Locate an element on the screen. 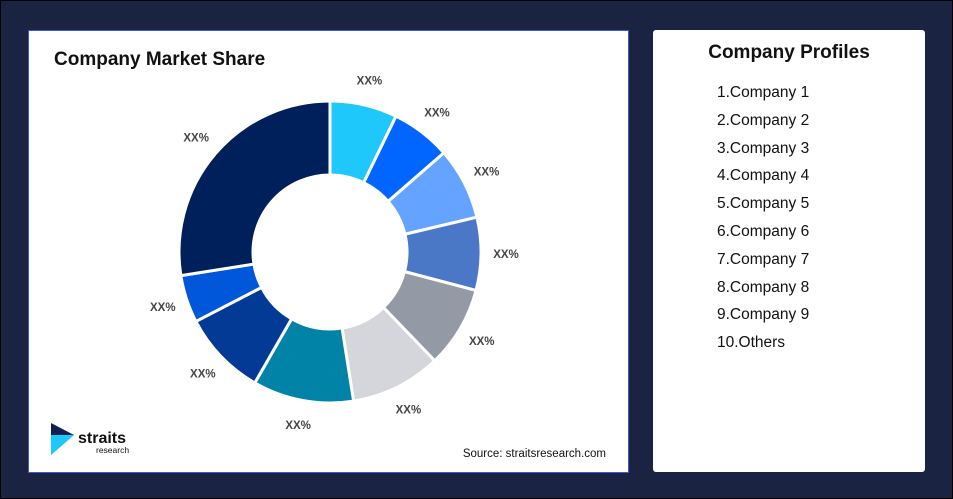 Image resolution: width=953 pixels, height=499 pixels. svg-text: research is located at coordinates (112, 450).